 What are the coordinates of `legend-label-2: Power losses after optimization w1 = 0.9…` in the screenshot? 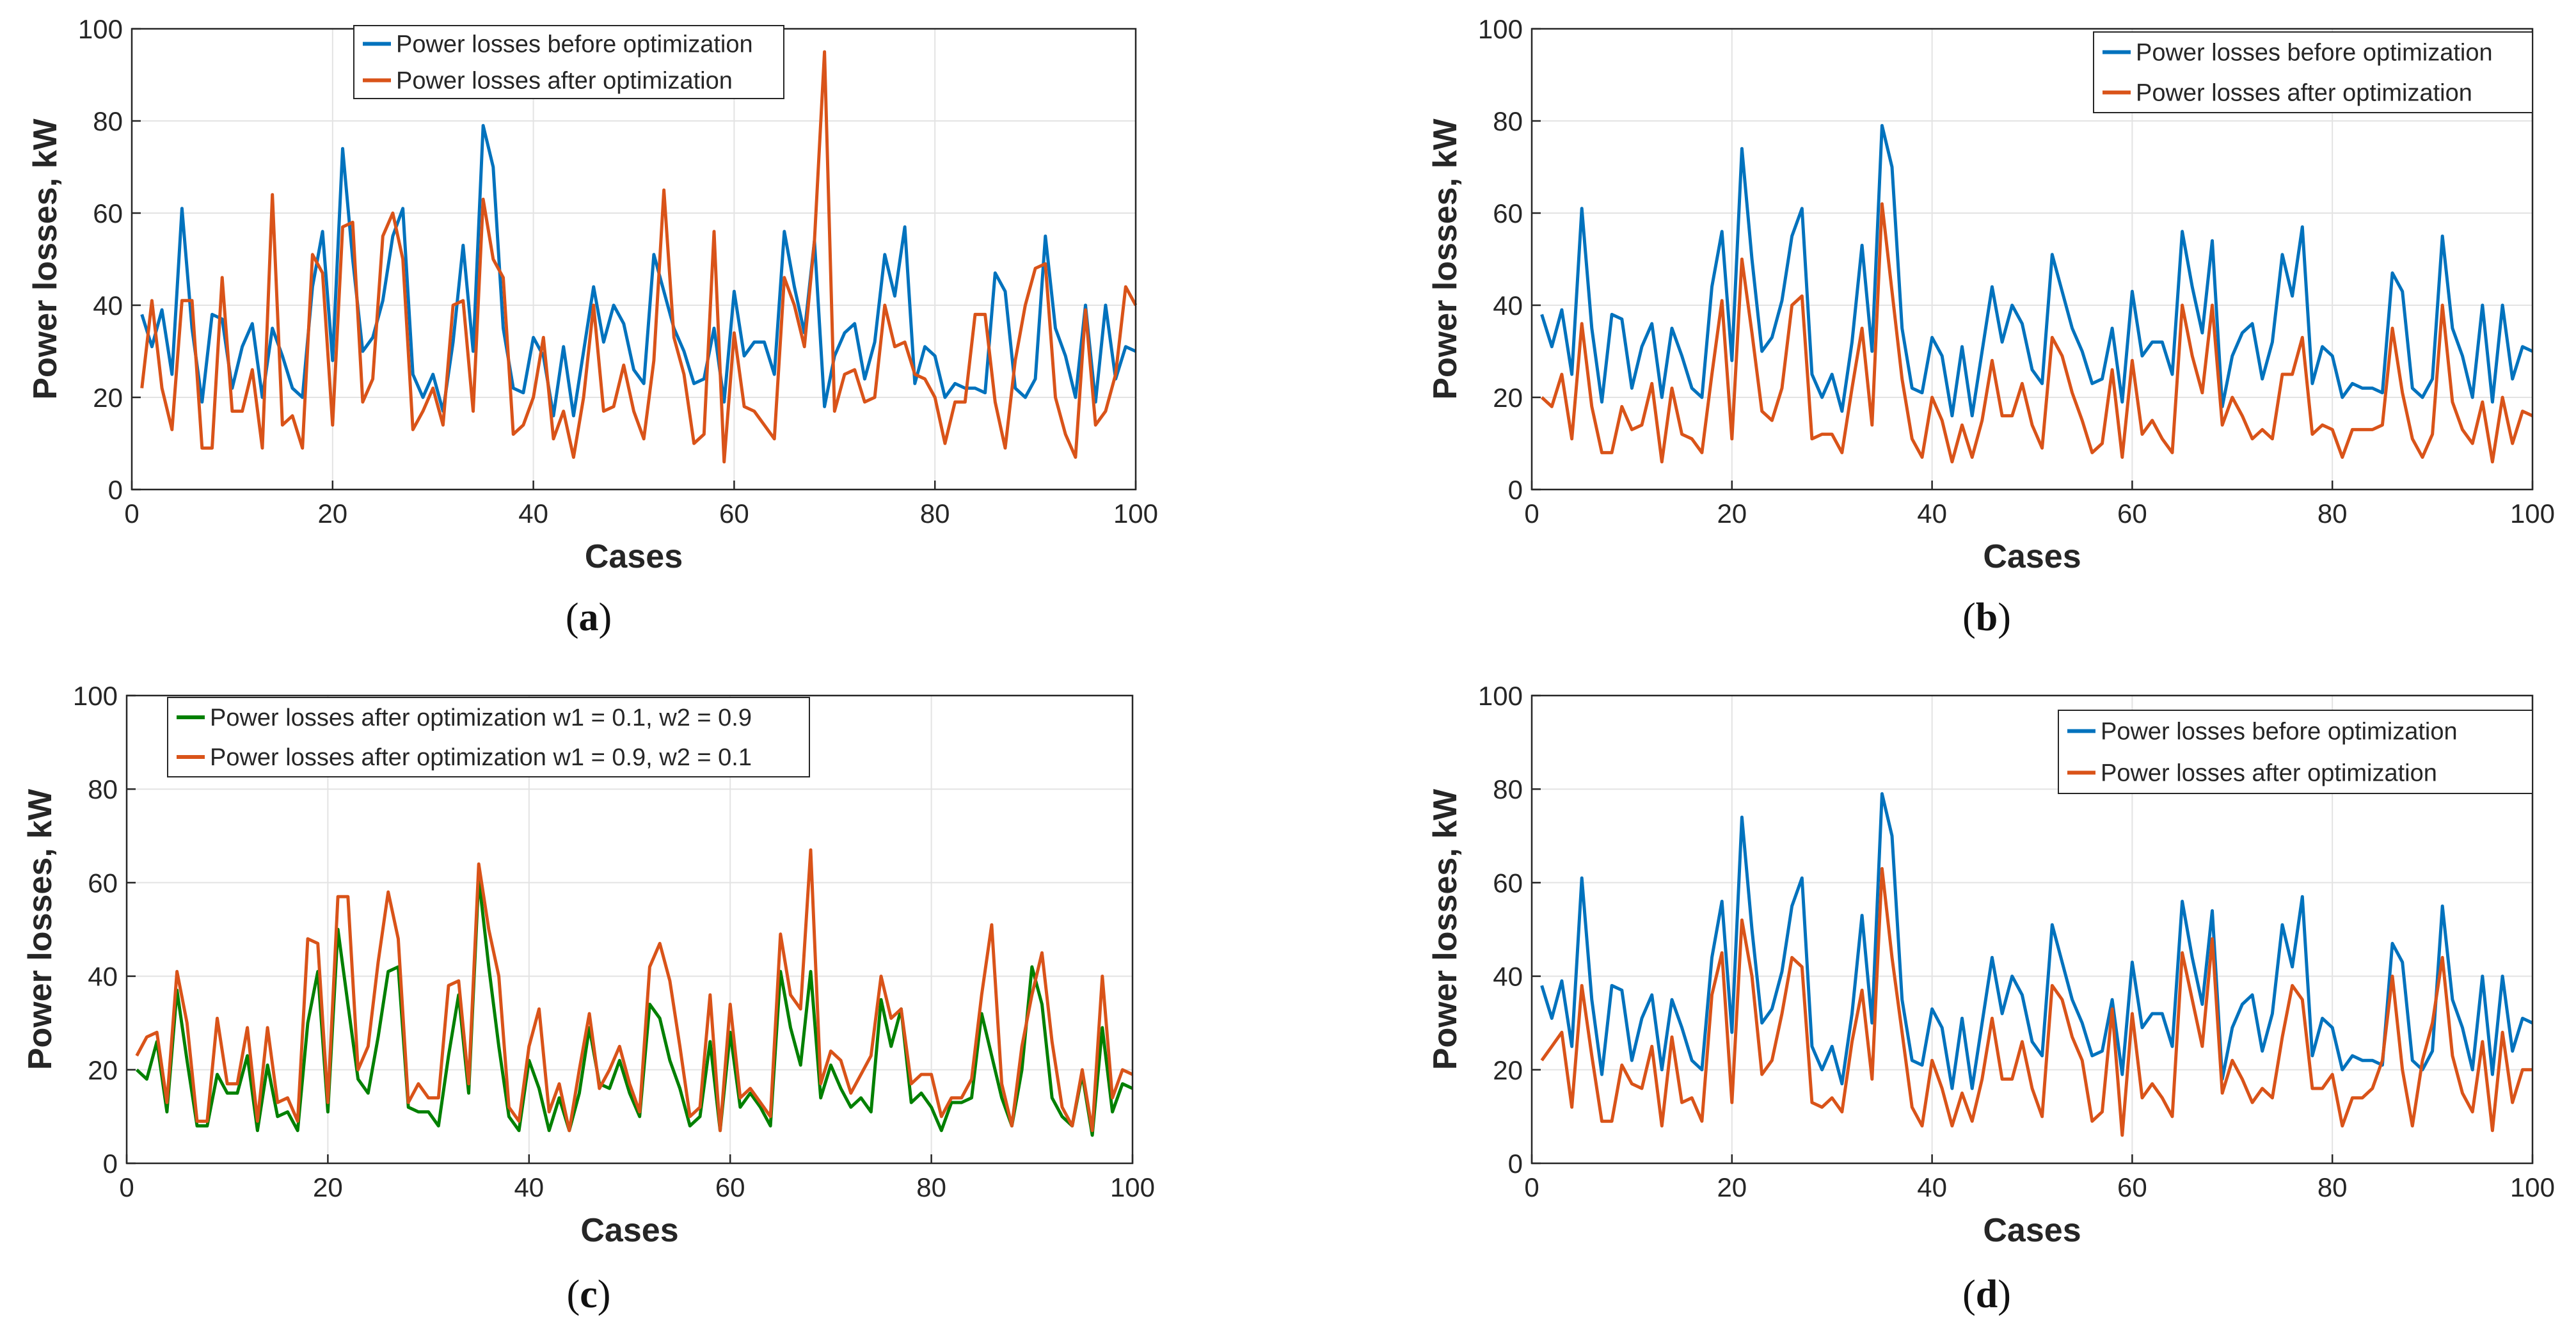 It's located at (481, 757).